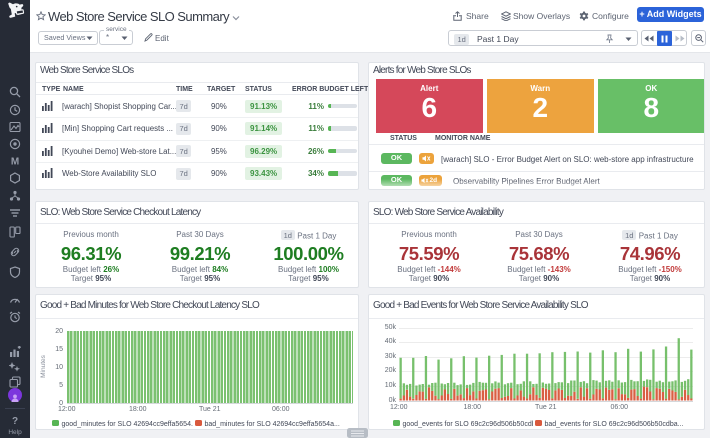 The height and width of the screenshot is (438, 710). Describe the element at coordinates (15, 162) in the screenshot. I see `svg-text: M` at that location.